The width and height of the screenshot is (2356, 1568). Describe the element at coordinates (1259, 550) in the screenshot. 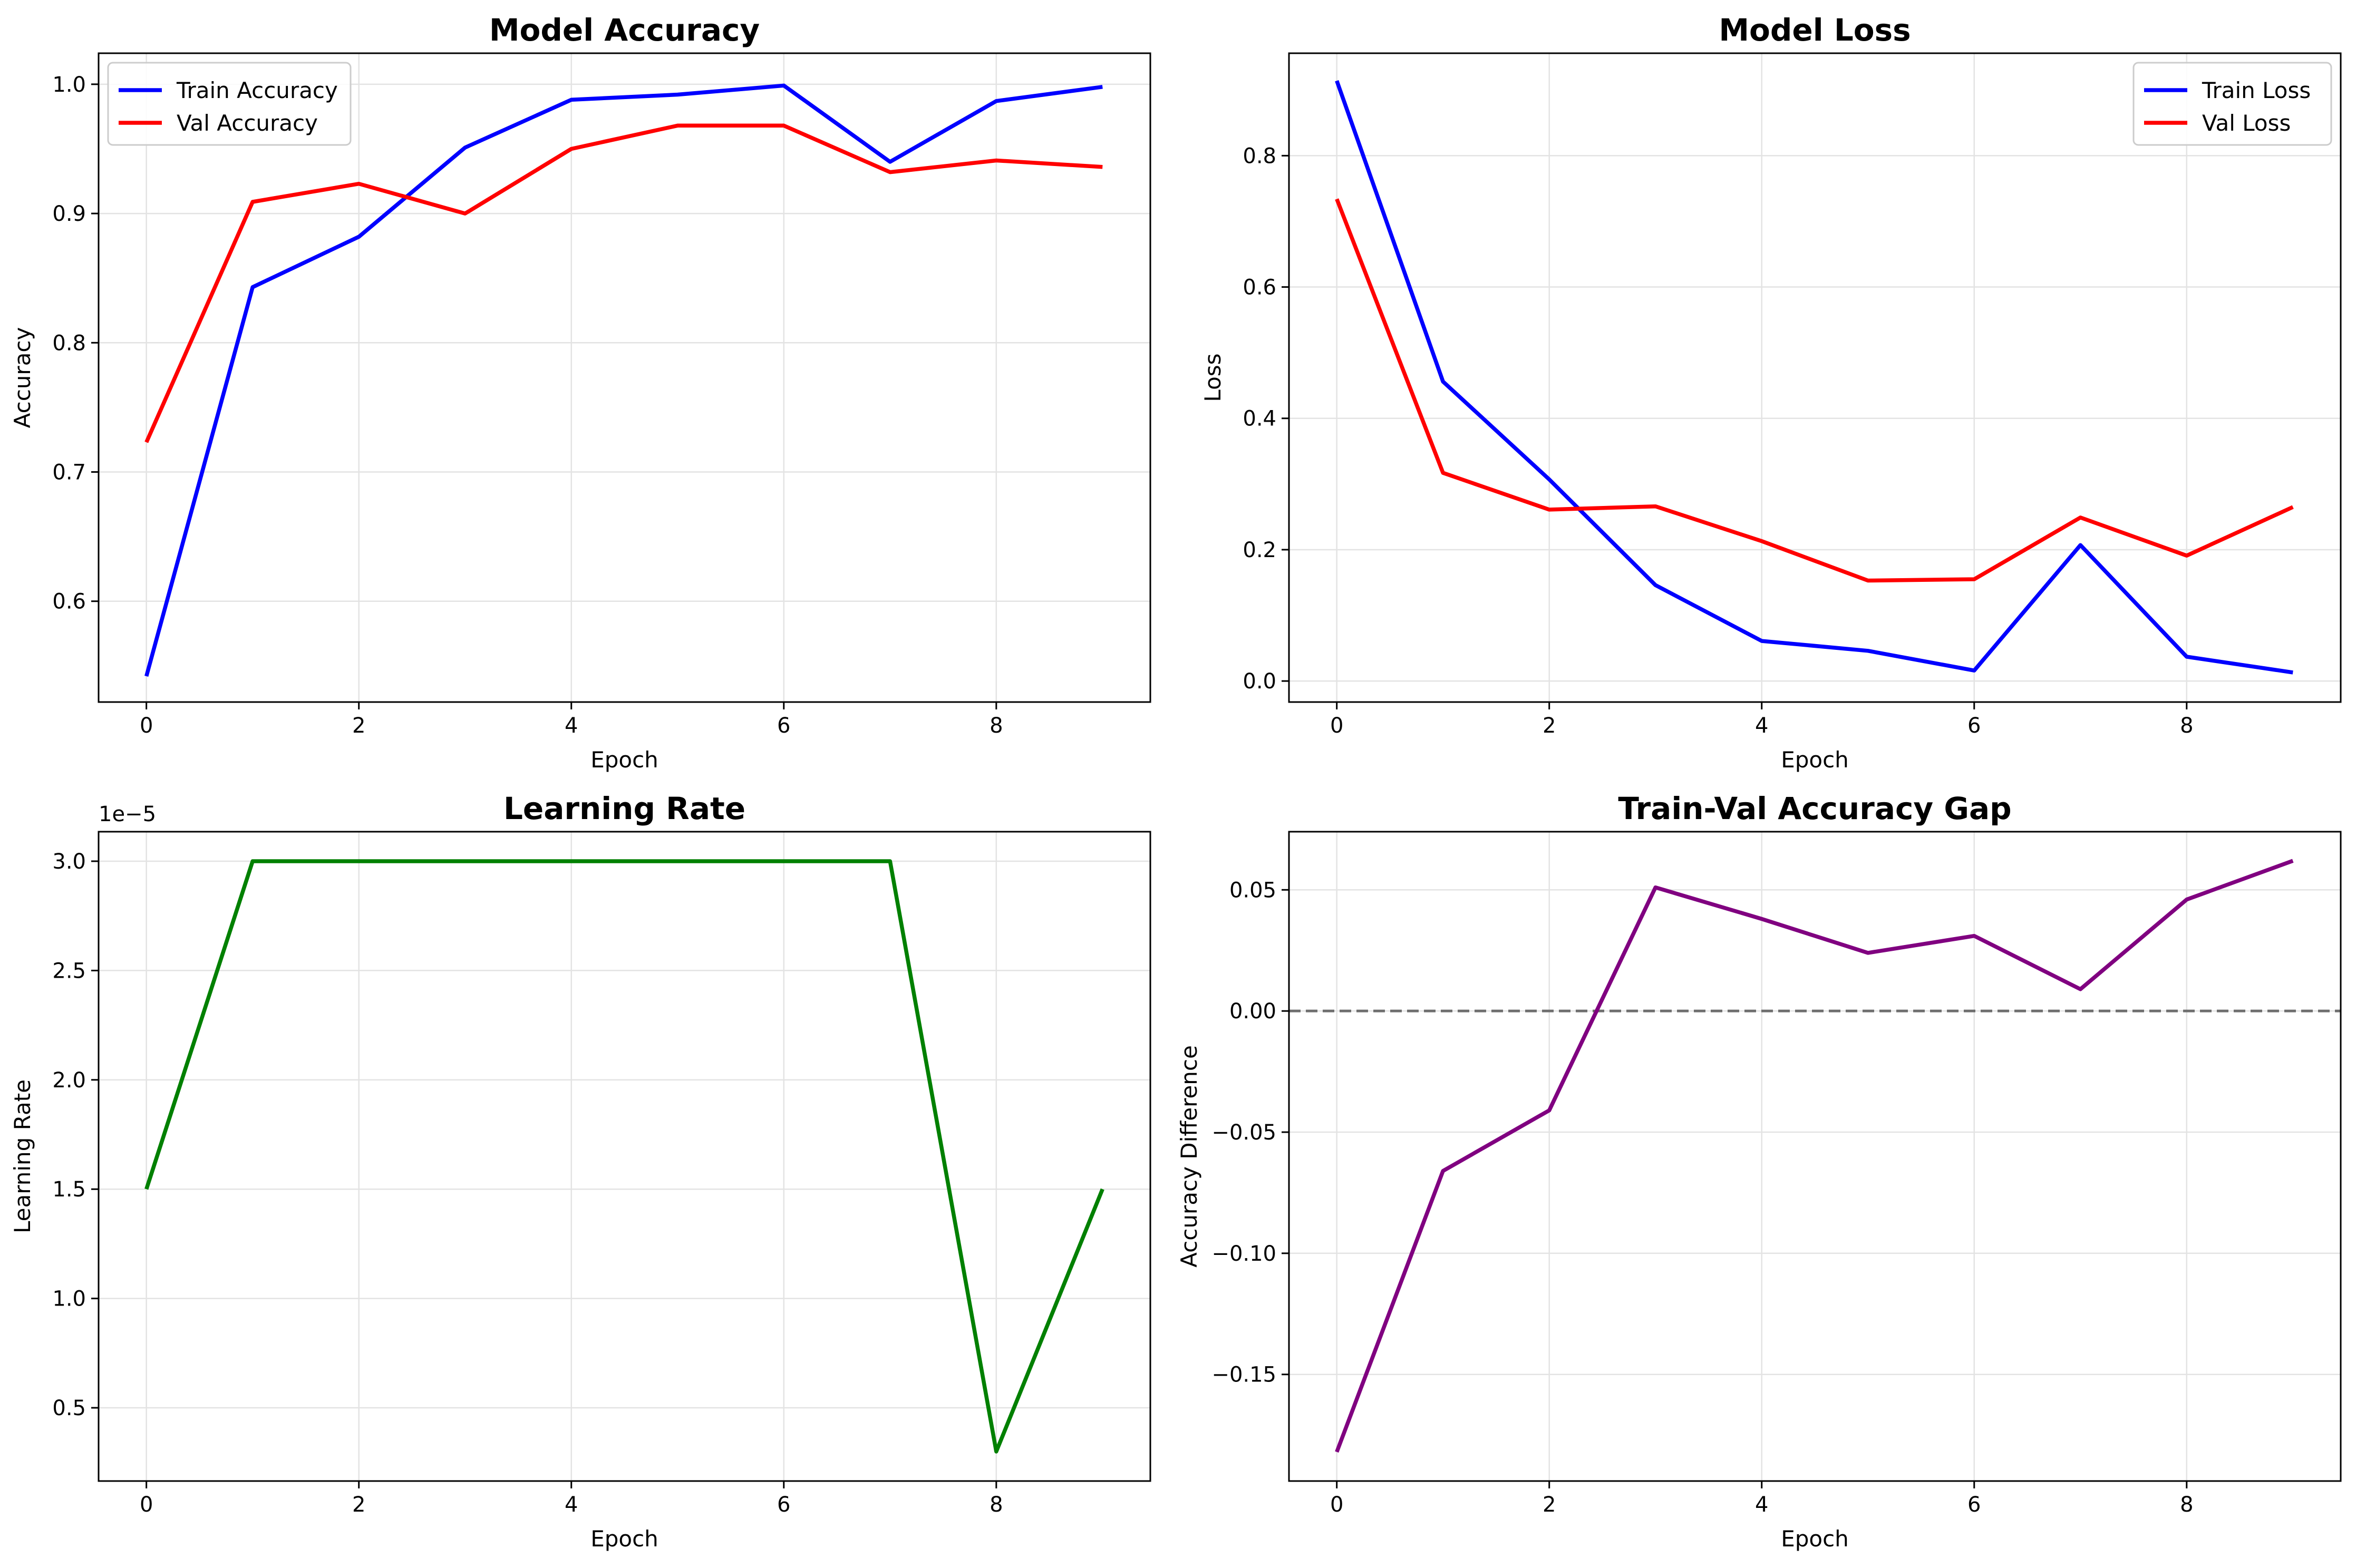

I see `y-tick-label: 0.2` at that location.